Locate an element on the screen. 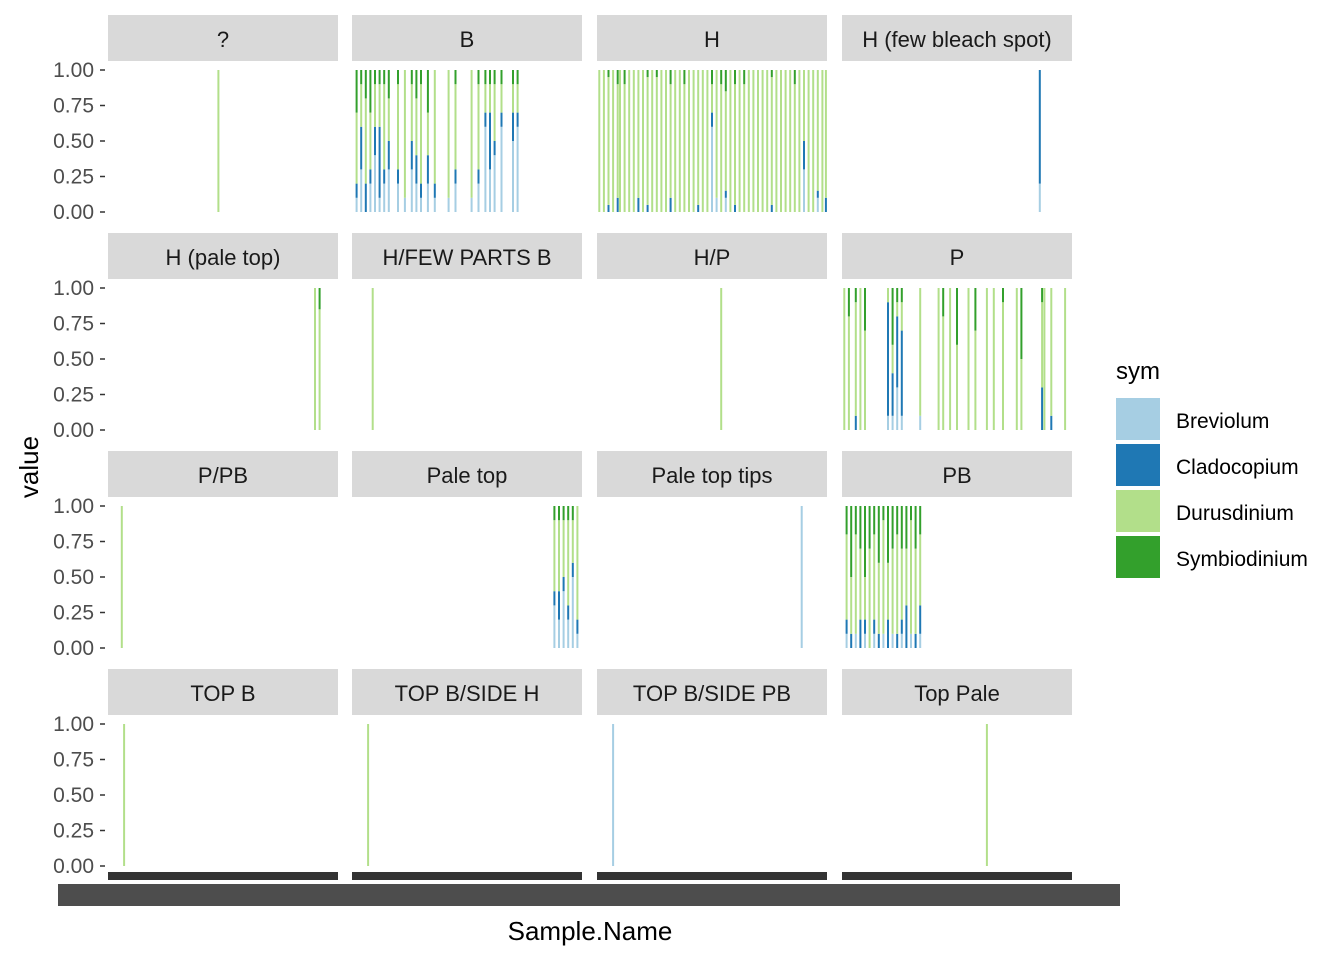 The width and height of the screenshot is (1344, 960). y-tick-label: 0.50 is located at coordinates (73, 577).